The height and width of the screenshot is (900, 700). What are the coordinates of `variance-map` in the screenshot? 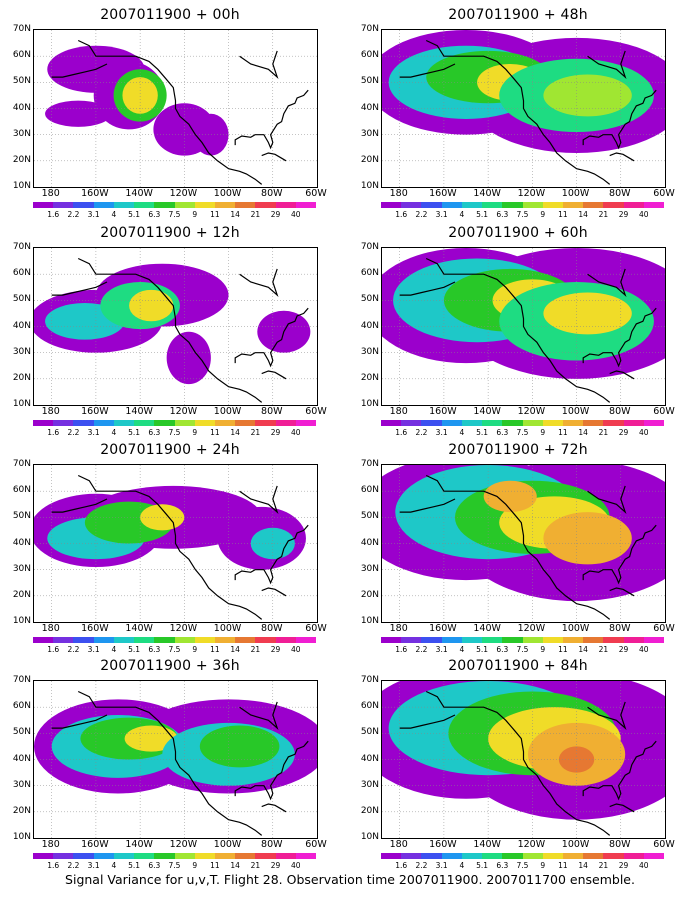 It's located at (175, 326).